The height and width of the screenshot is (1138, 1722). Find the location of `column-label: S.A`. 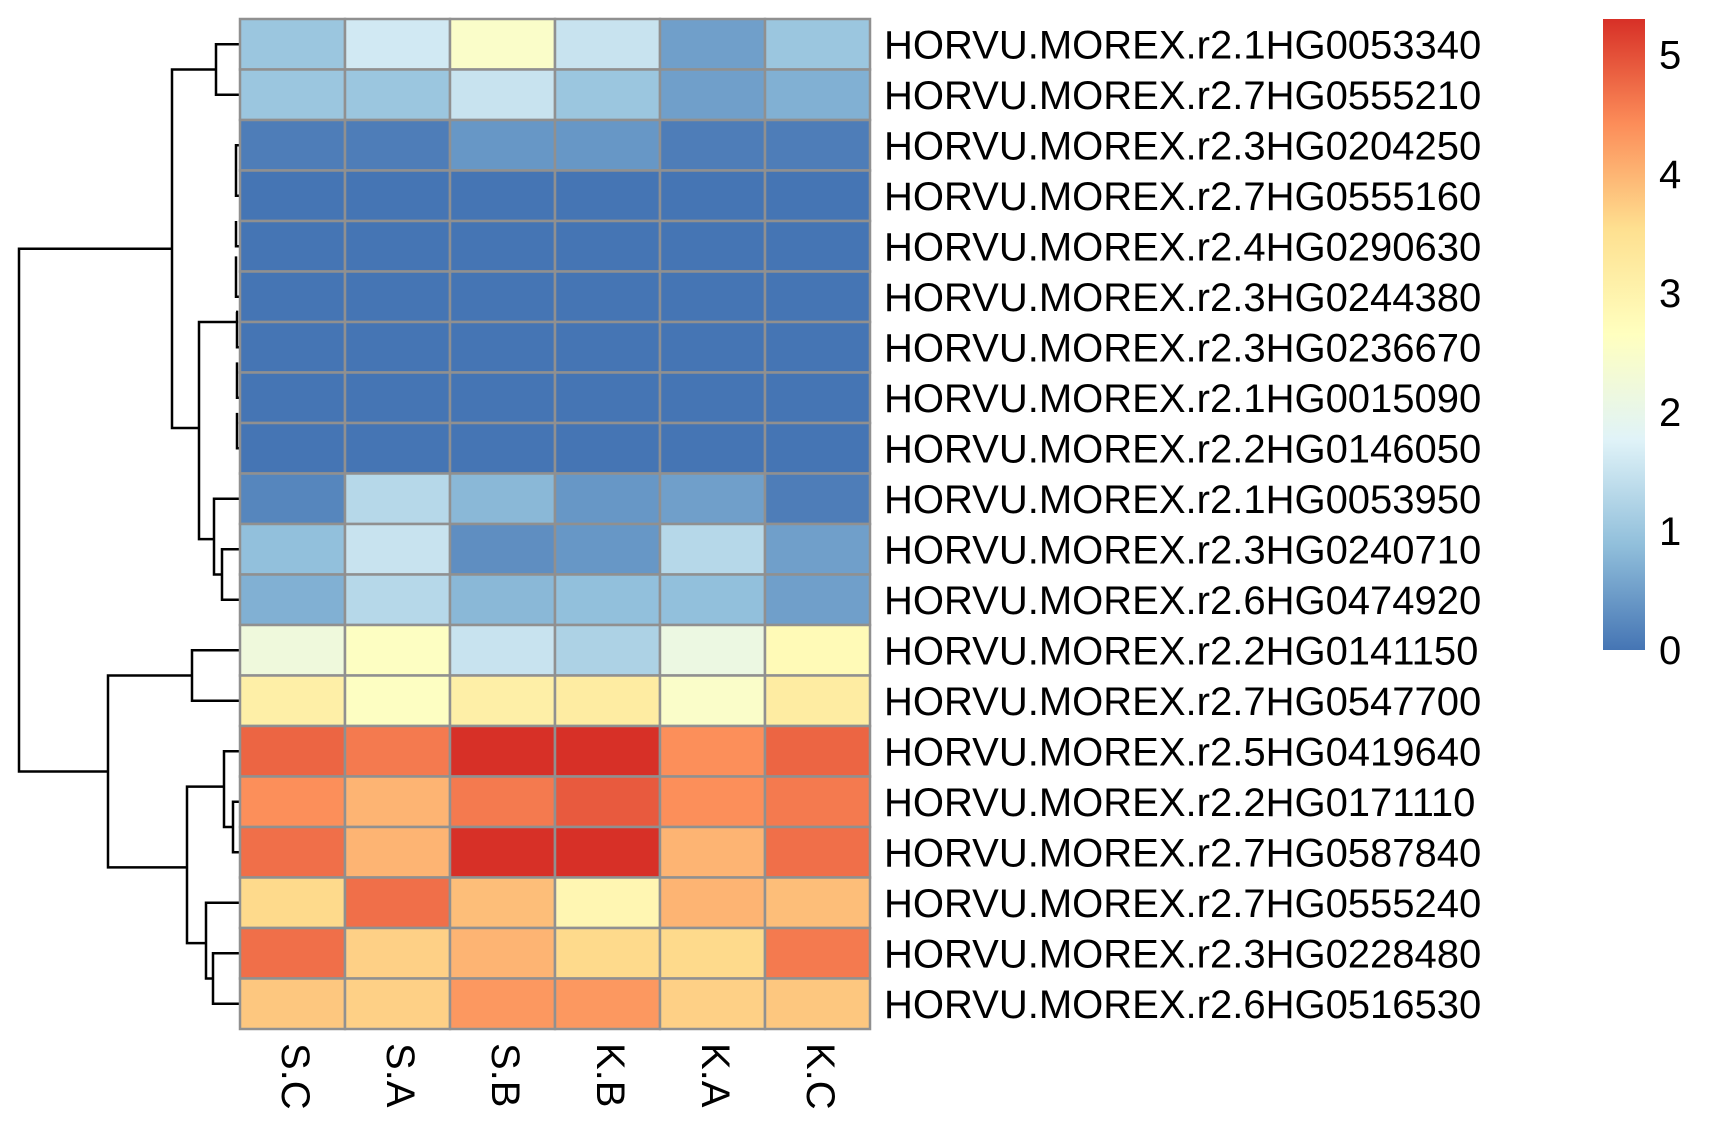

column-label: S.A is located at coordinates (400, 1075).